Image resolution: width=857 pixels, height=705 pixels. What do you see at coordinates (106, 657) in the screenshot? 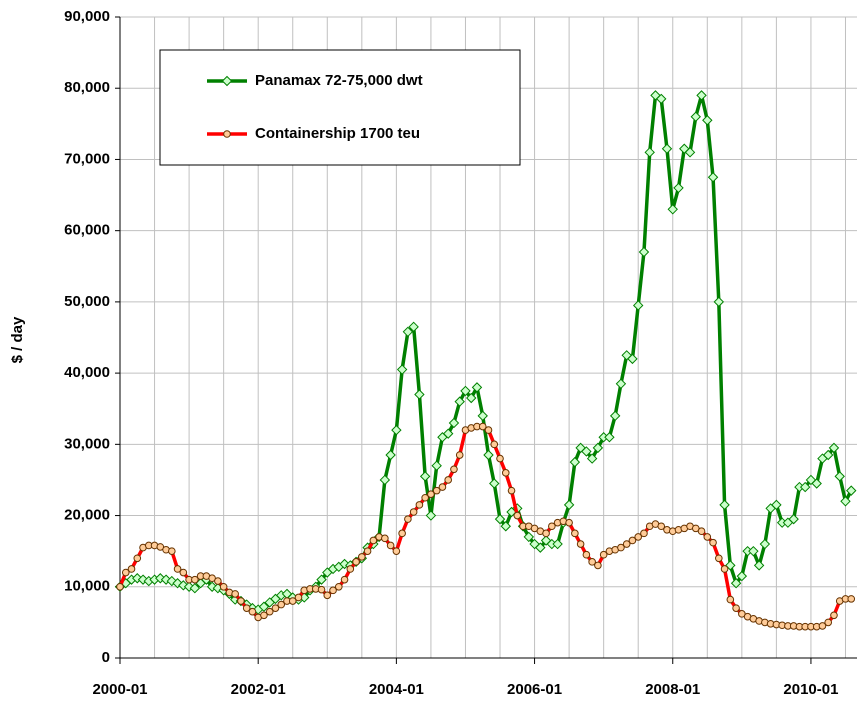
I see `y-tick-label: 0` at bounding box center [106, 657].